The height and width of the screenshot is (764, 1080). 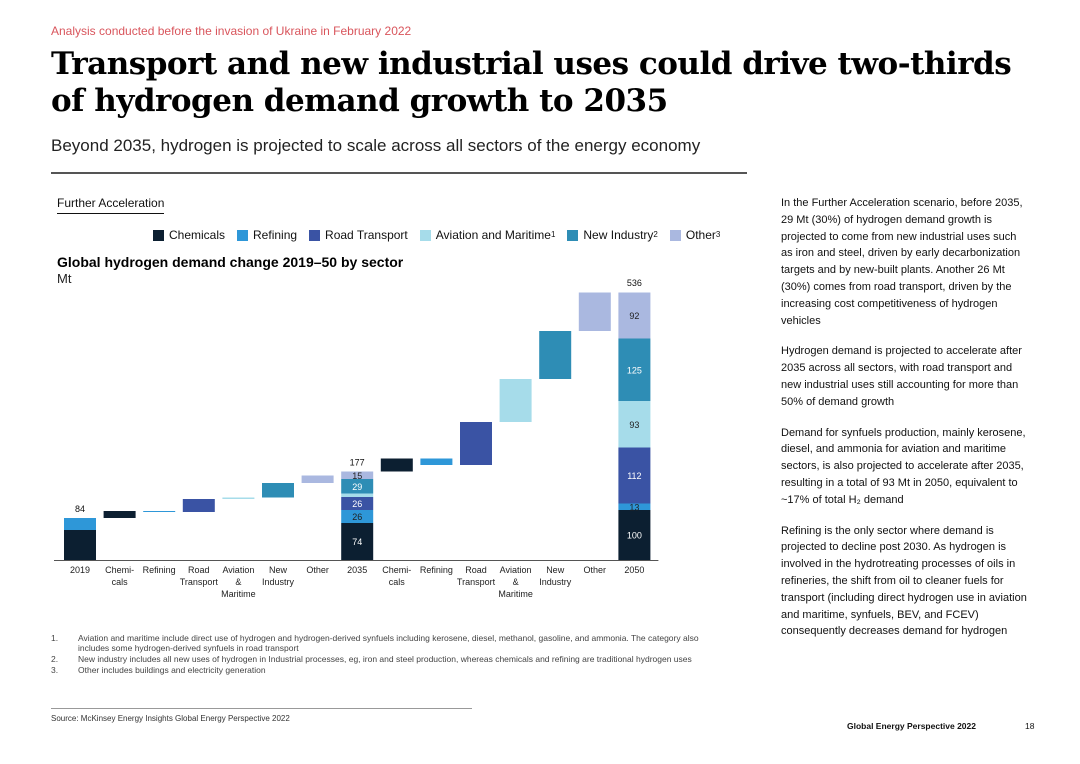 I want to click on footnote-number: 2., so click(x=55, y=659).